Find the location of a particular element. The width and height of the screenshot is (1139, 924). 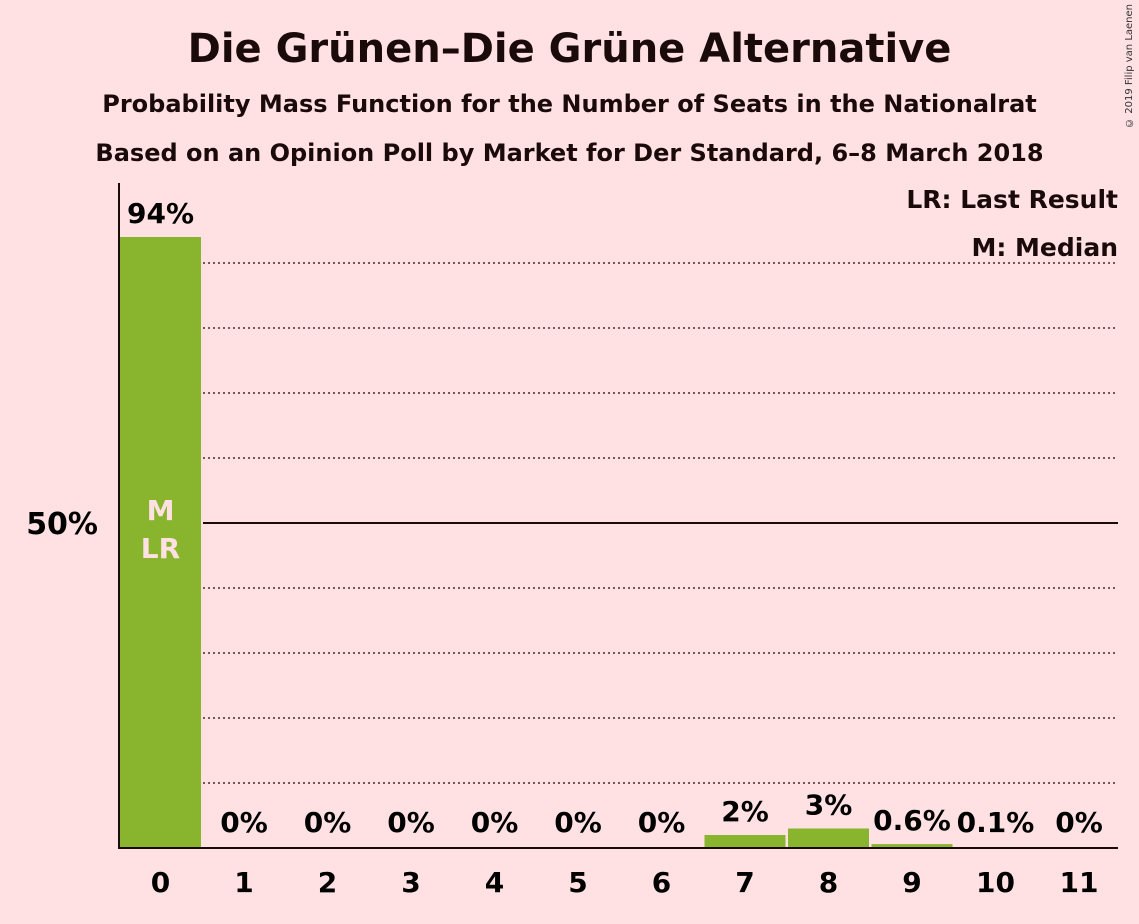

value-label-7: 2% is located at coordinates (745, 811).